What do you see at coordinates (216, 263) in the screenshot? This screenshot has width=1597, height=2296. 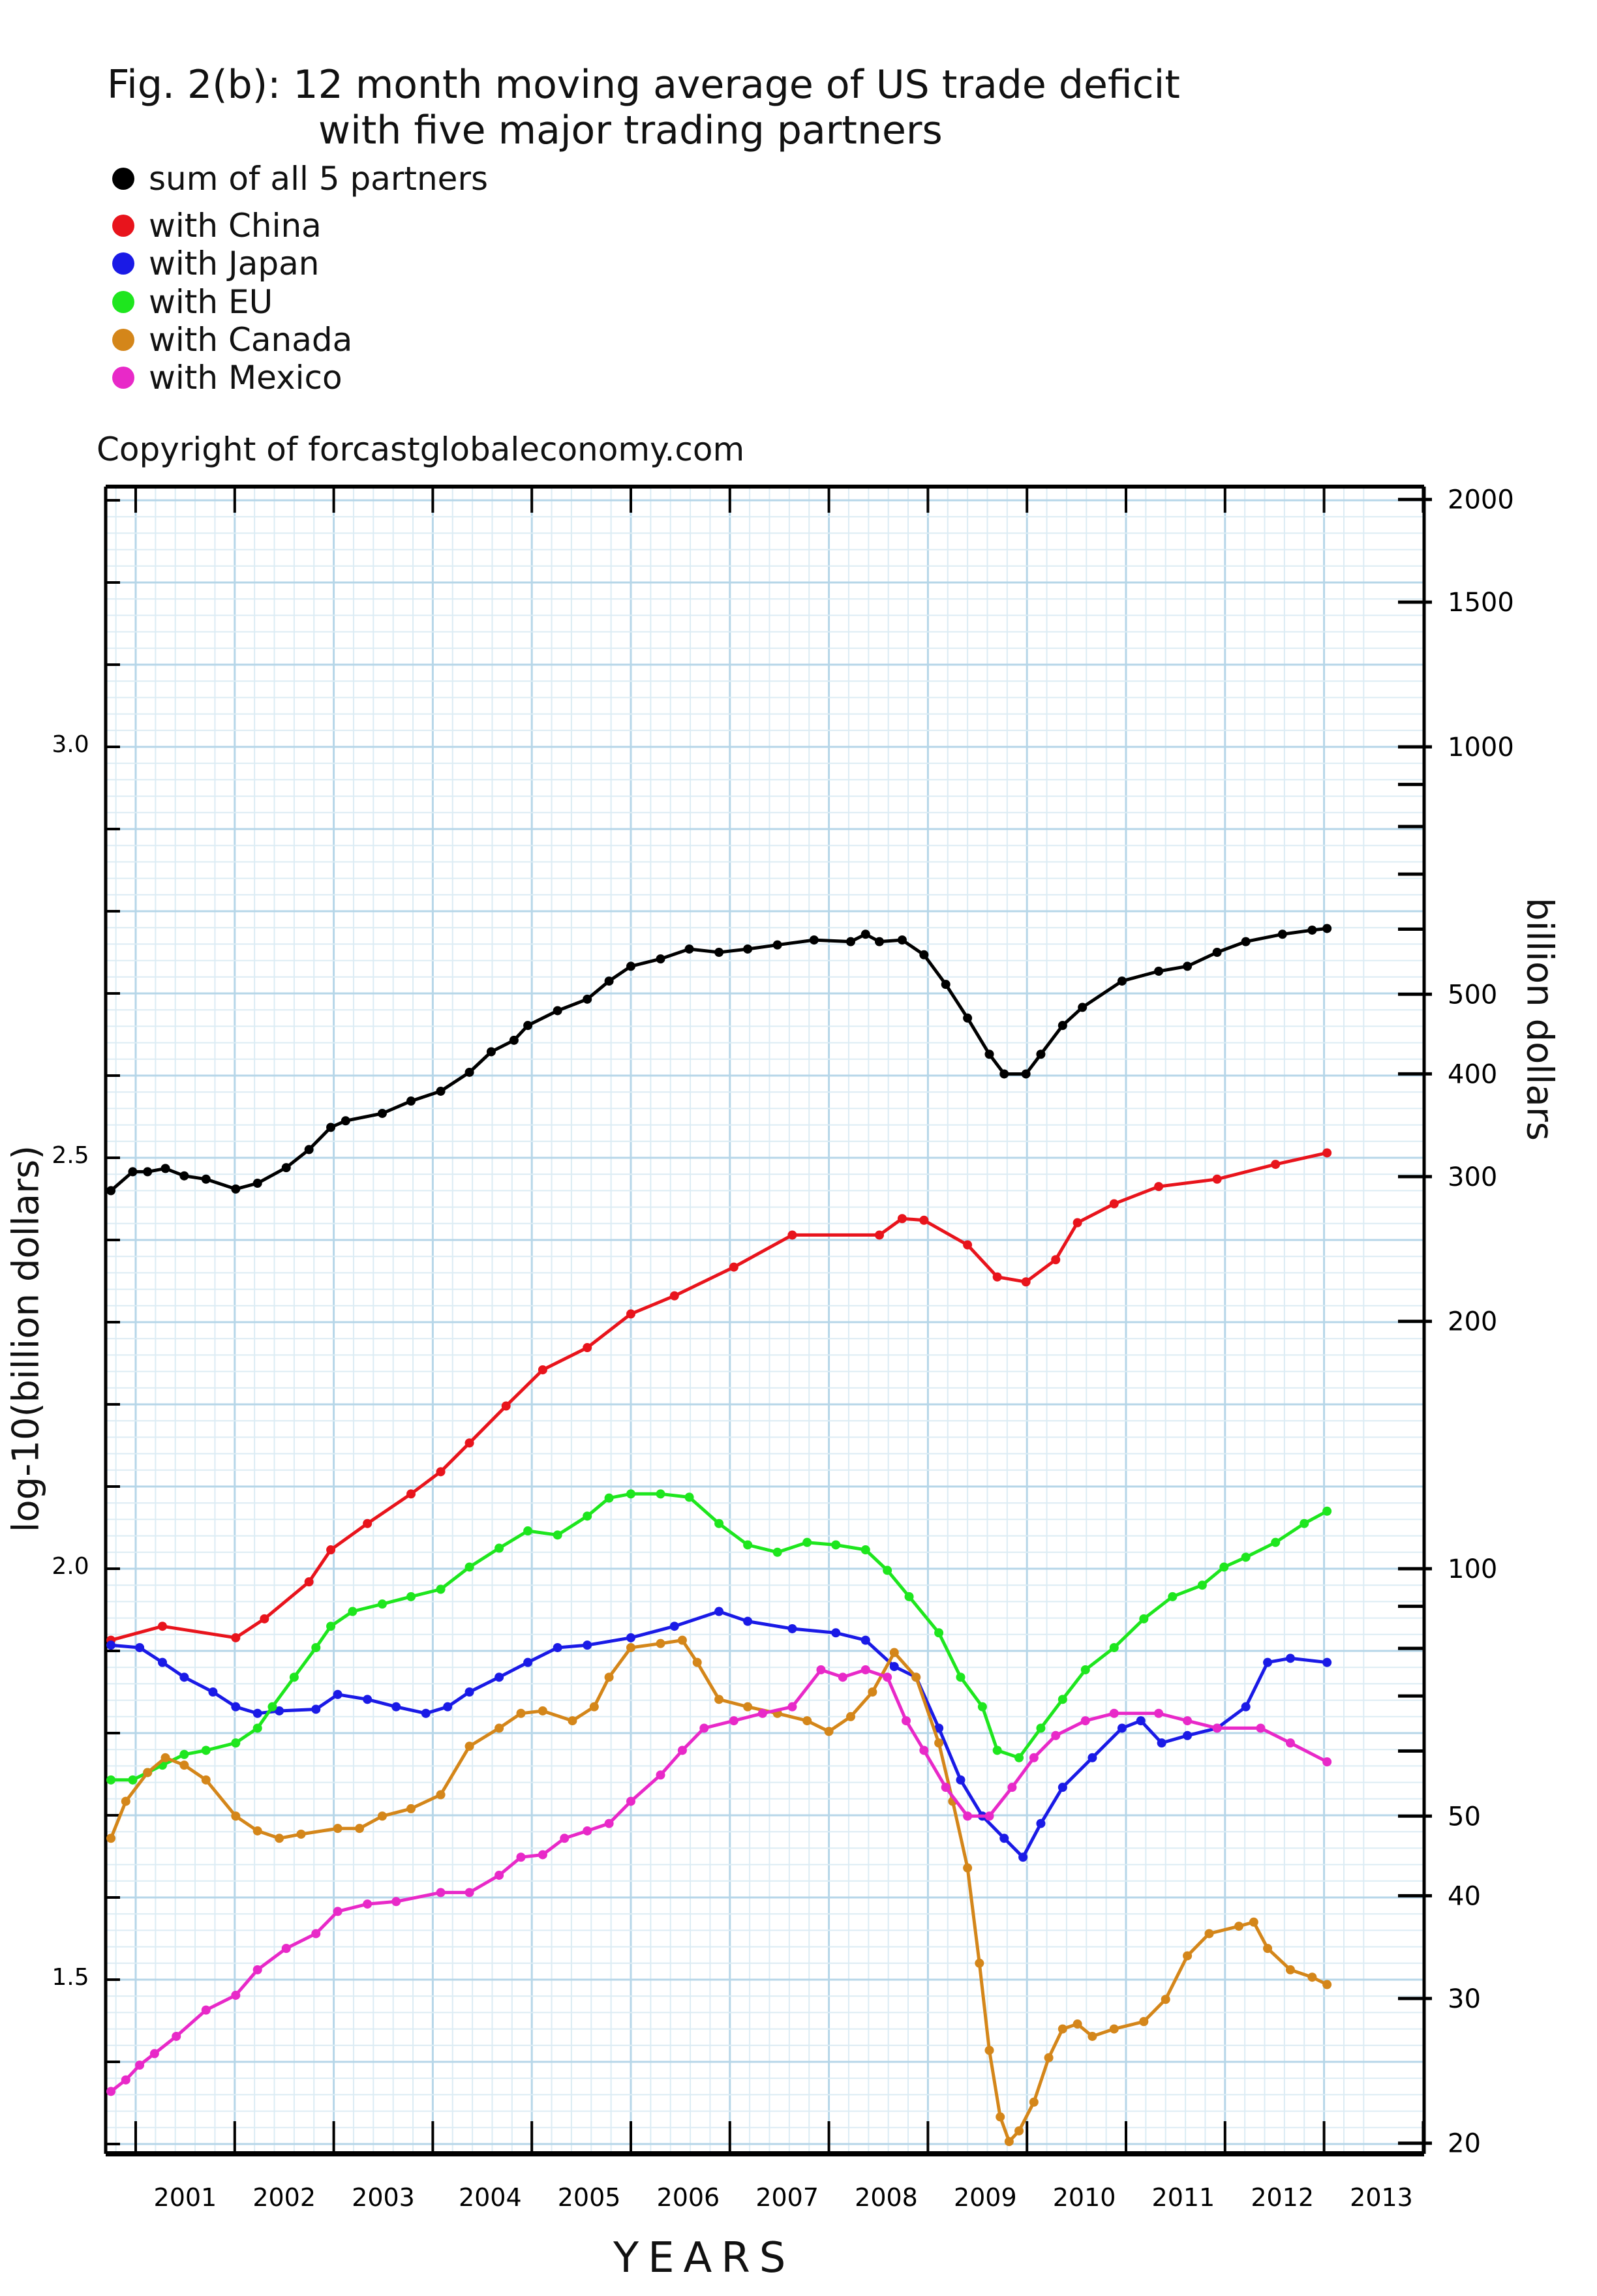 I see `legend-item: with Japan` at bounding box center [216, 263].